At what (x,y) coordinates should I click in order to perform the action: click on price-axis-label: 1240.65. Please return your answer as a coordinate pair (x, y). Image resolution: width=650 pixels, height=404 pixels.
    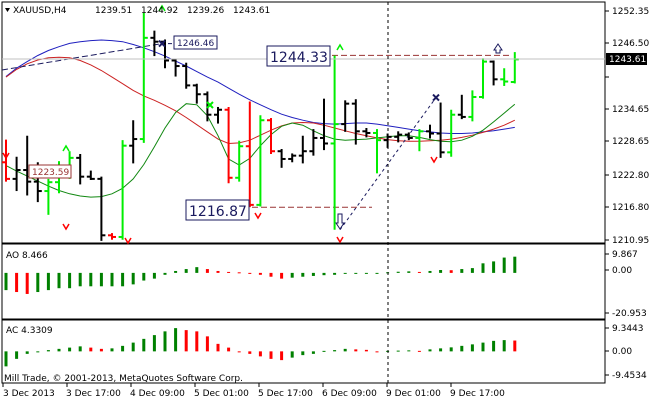
    Looking at the image, I should click on (630, 78).